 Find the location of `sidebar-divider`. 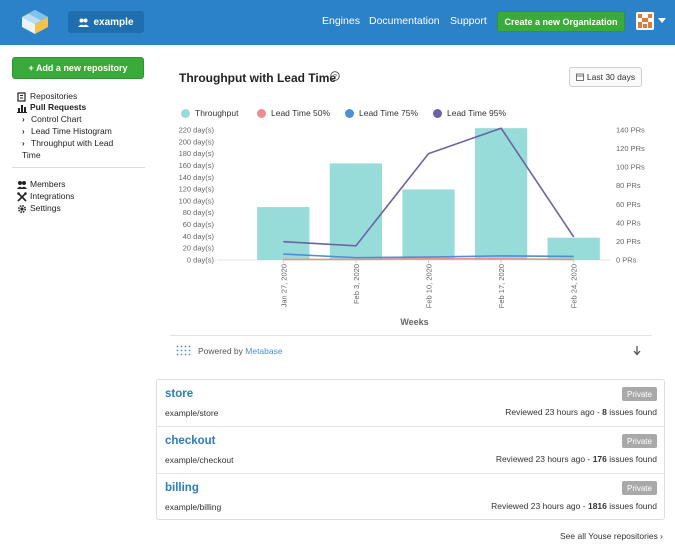

sidebar-divider is located at coordinates (78, 167).